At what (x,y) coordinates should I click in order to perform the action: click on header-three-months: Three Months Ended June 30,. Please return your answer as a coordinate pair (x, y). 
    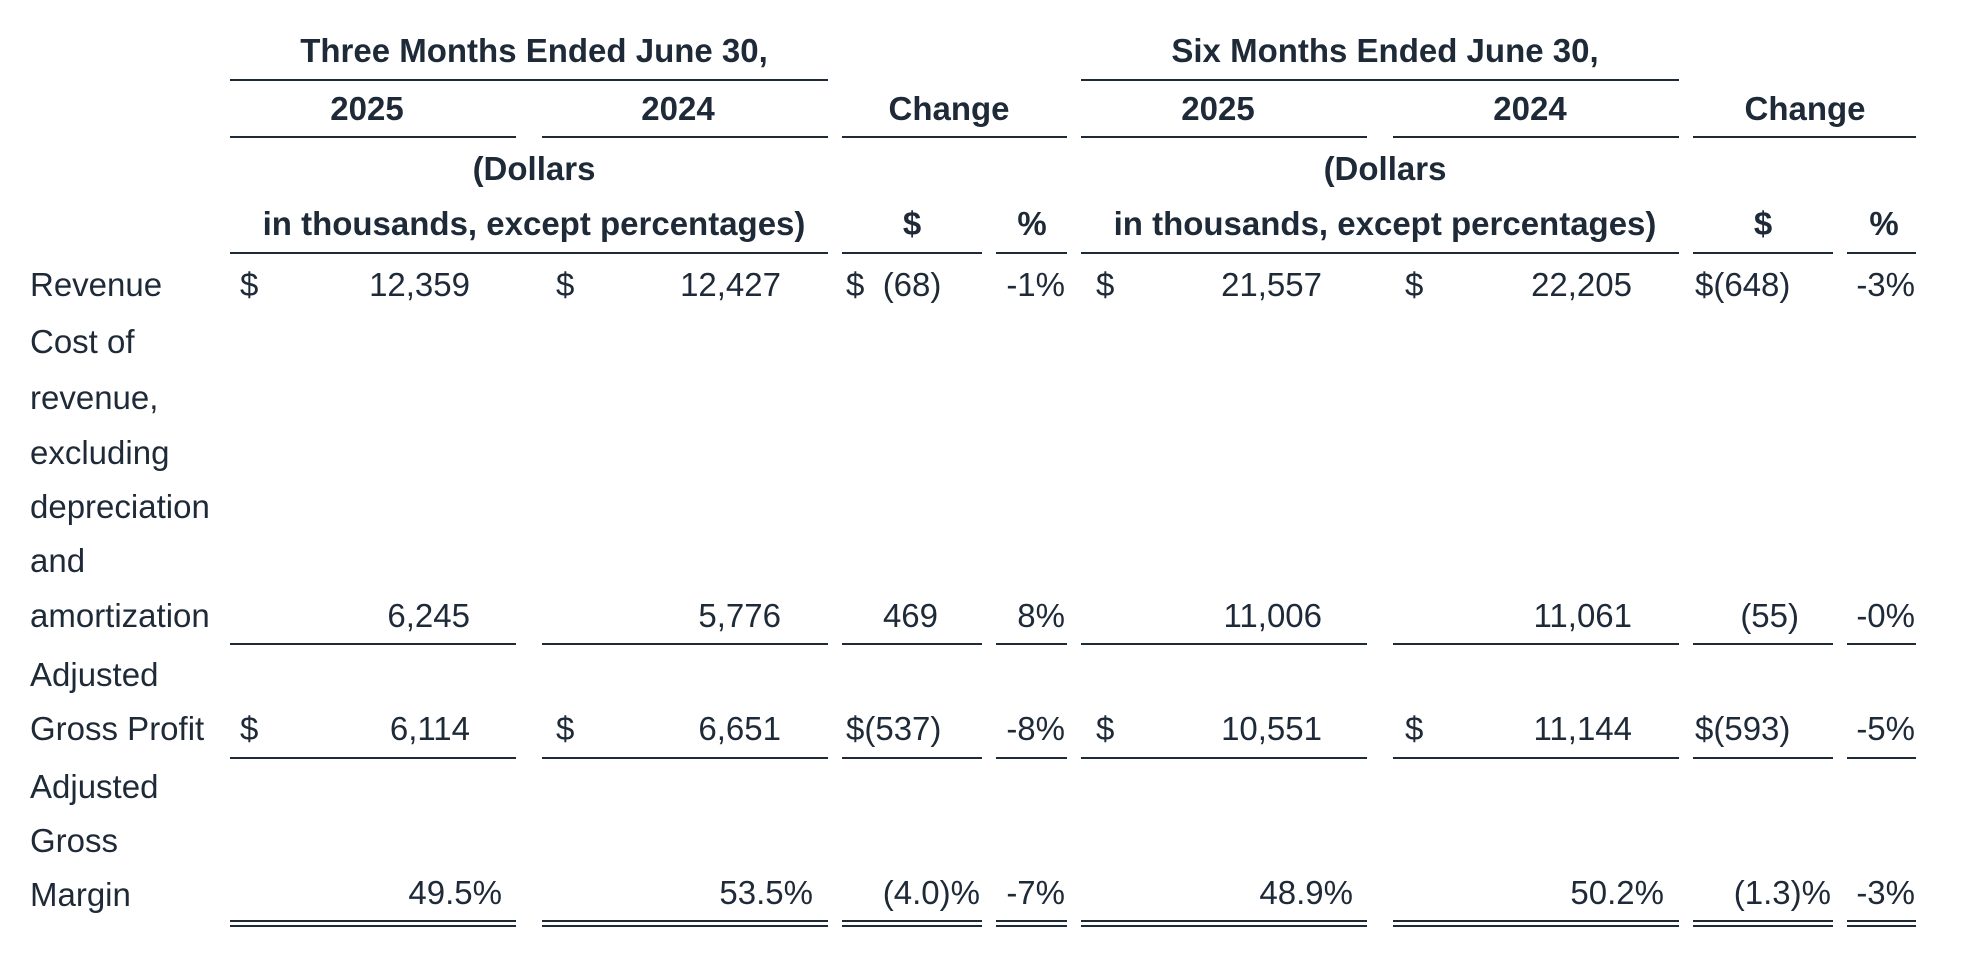
    Looking at the image, I should click on (534, 50).